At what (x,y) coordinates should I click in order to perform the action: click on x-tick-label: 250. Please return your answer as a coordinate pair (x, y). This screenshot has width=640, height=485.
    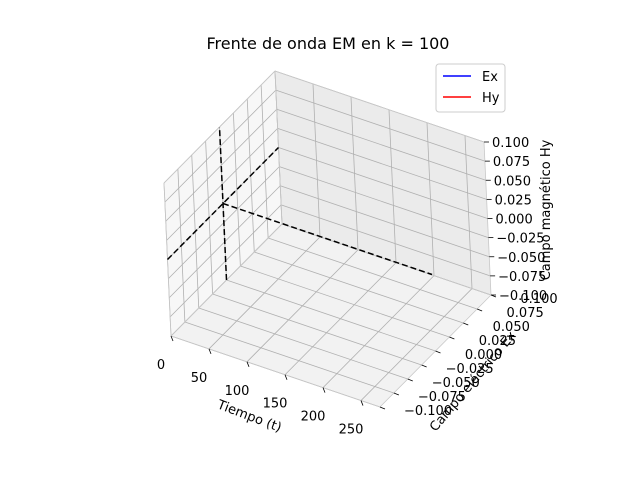
    Looking at the image, I should click on (351, 430).